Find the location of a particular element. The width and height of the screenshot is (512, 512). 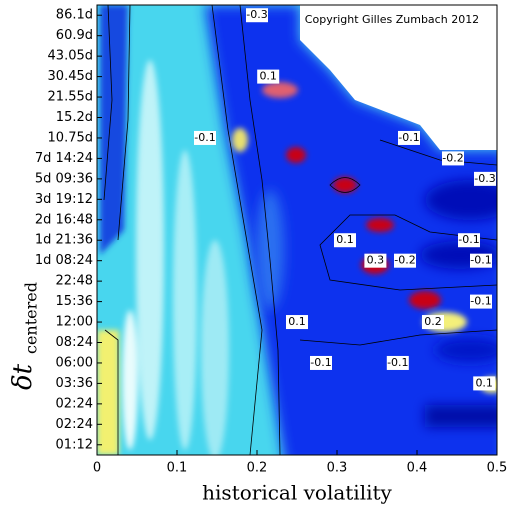

y-tick-label: 06:00 is located at coordinates (74, 362).